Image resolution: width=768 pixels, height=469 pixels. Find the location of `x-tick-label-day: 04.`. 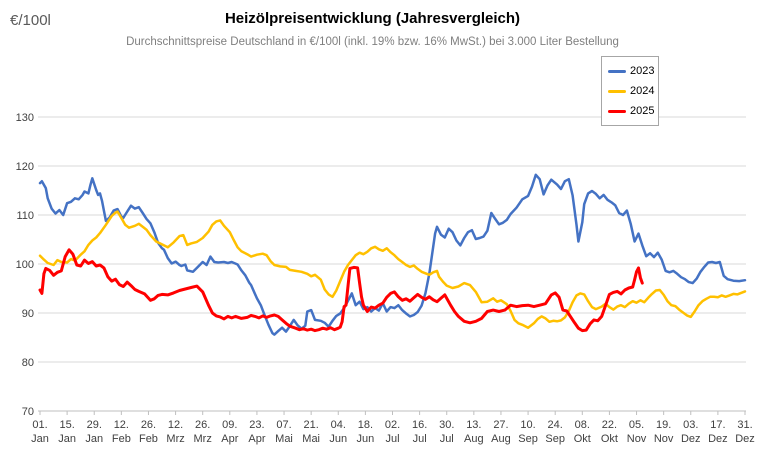

x-tick-label-day: 04. is located at coordinates (338, 425).